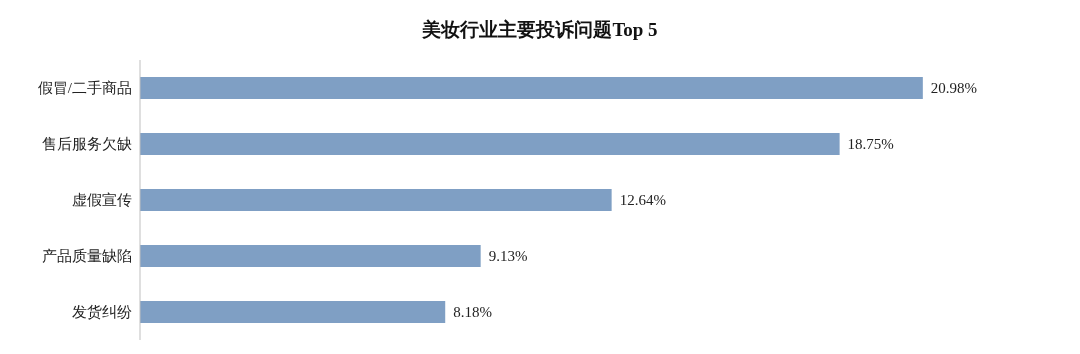 The width and height of the screenshot is (1080, 354). I want to click on data-label: 8.18%, so click(472, 312).